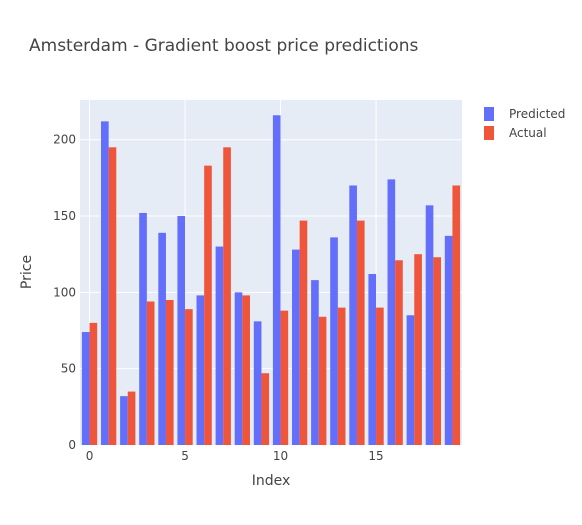 The image size is (582, 525). Describe the element at coordinates (64, 216) in the screenshot. I see `y-tick-label: 150` at that location.